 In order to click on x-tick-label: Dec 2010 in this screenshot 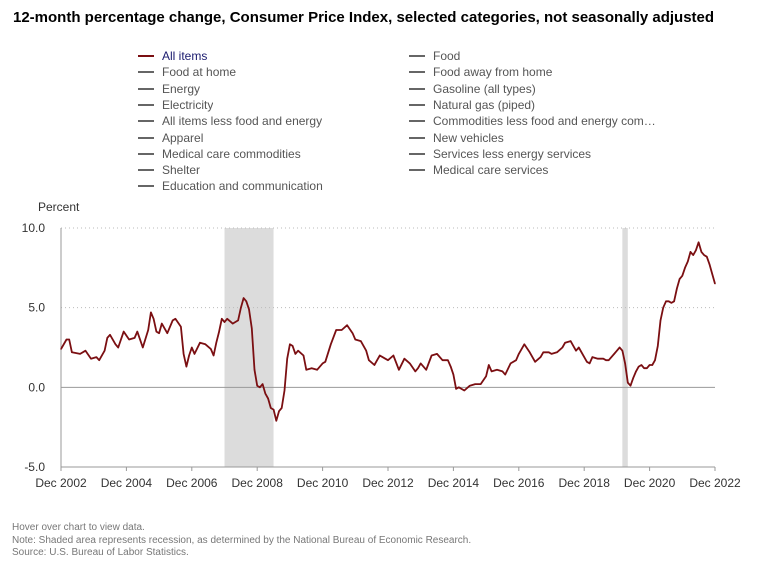, I will do `click(323, 483)`.